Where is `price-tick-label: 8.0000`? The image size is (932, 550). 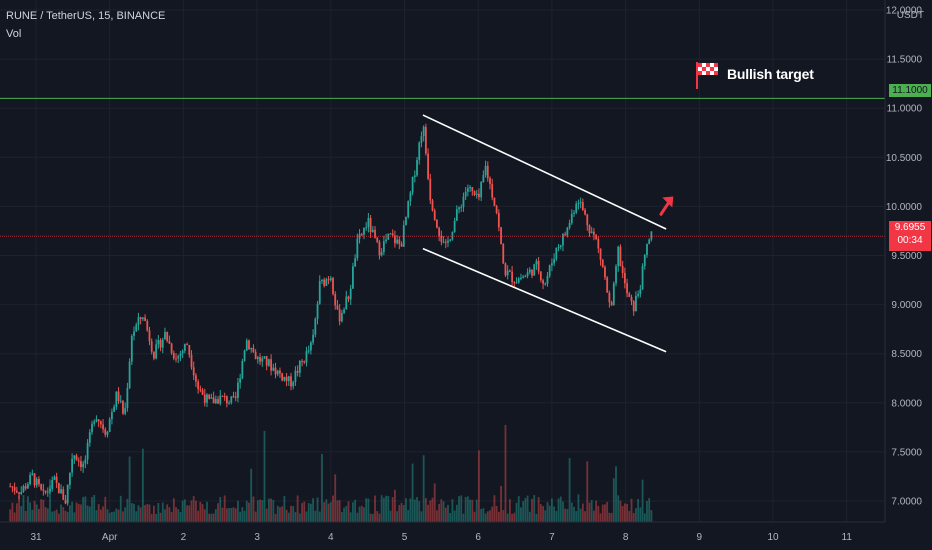
price-tick-label: 8.0000 is located at coordinates (906, 403).